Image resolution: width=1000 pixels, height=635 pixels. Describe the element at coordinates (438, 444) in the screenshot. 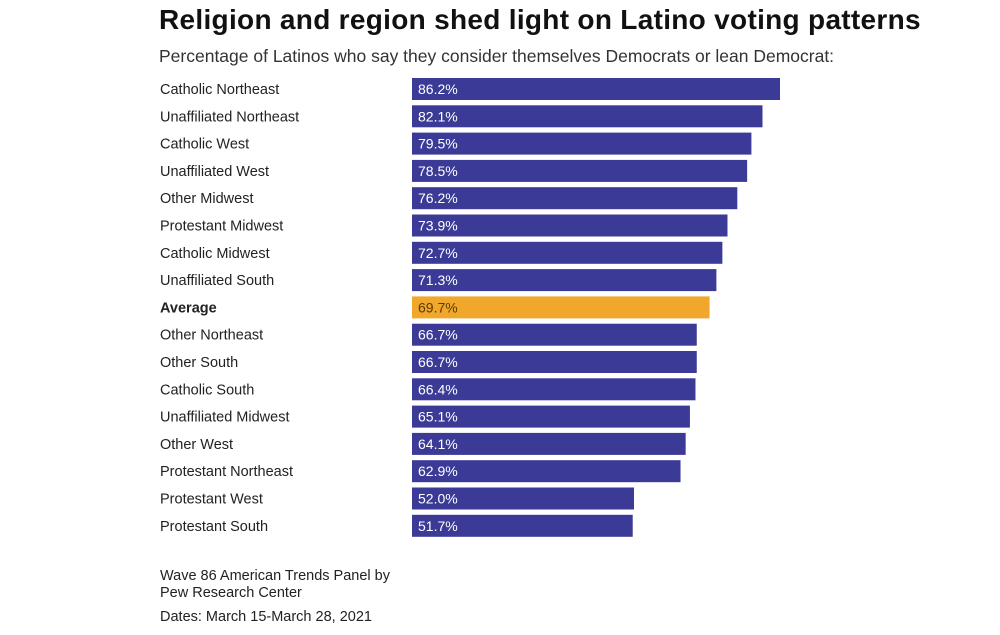

I see `value-label: 64.1%` at that location.